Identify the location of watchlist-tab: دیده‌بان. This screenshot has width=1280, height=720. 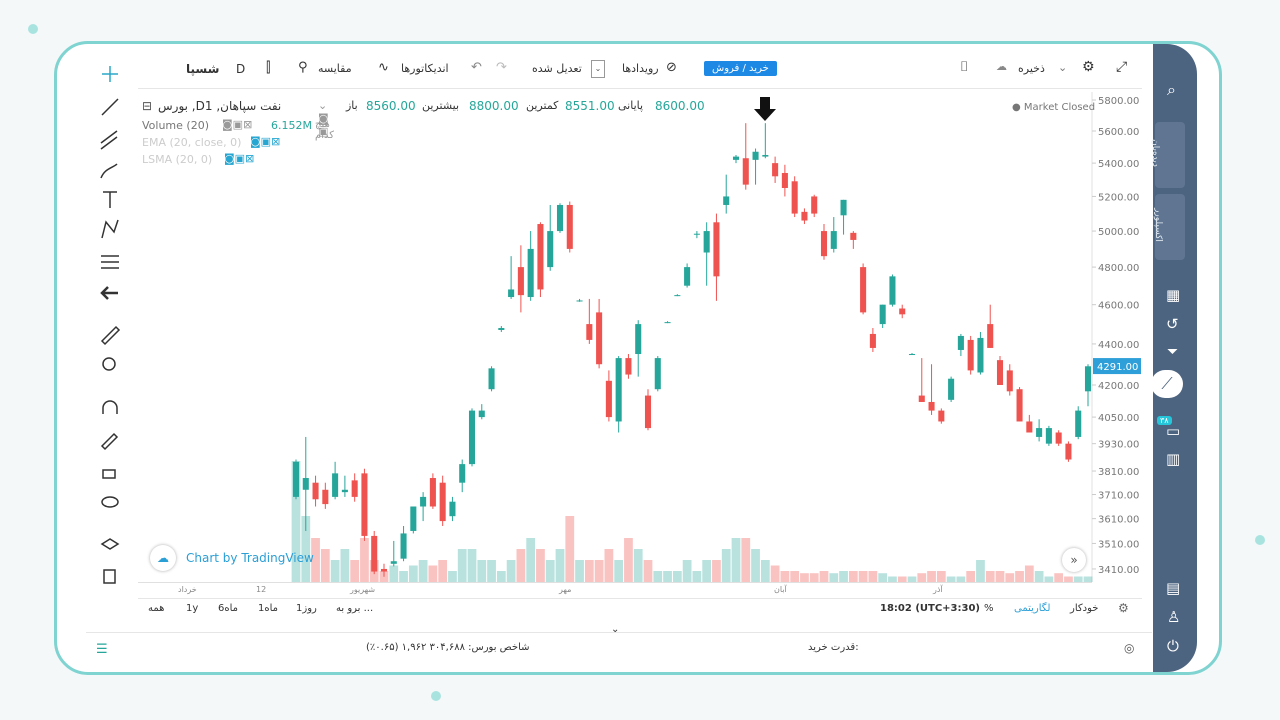
(1167, 155).